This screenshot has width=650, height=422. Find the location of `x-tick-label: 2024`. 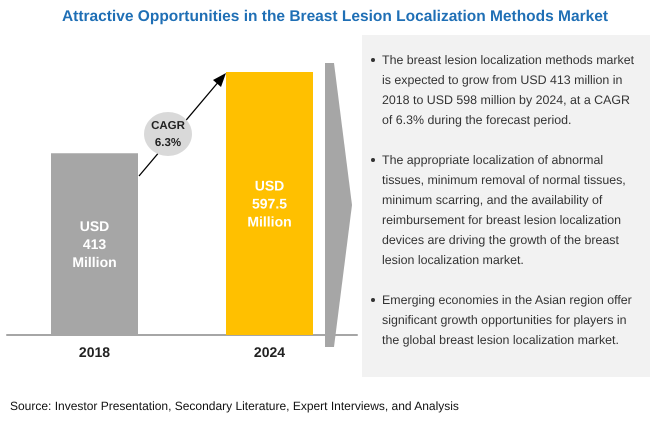

x-tick-label: 2024 is located at coordinates (270, 352).